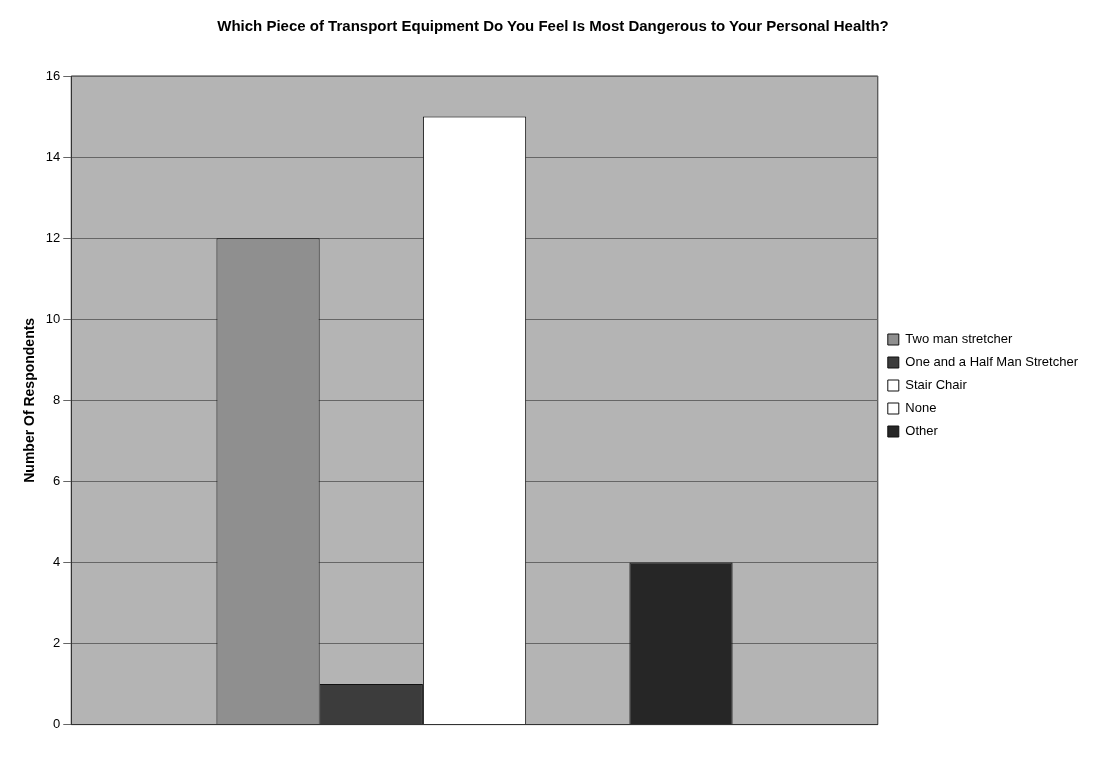  What do you see at coordinates (53, 318) in the screenshot?
I see `y-tick-label: 10` at bounding box center [53, 318].